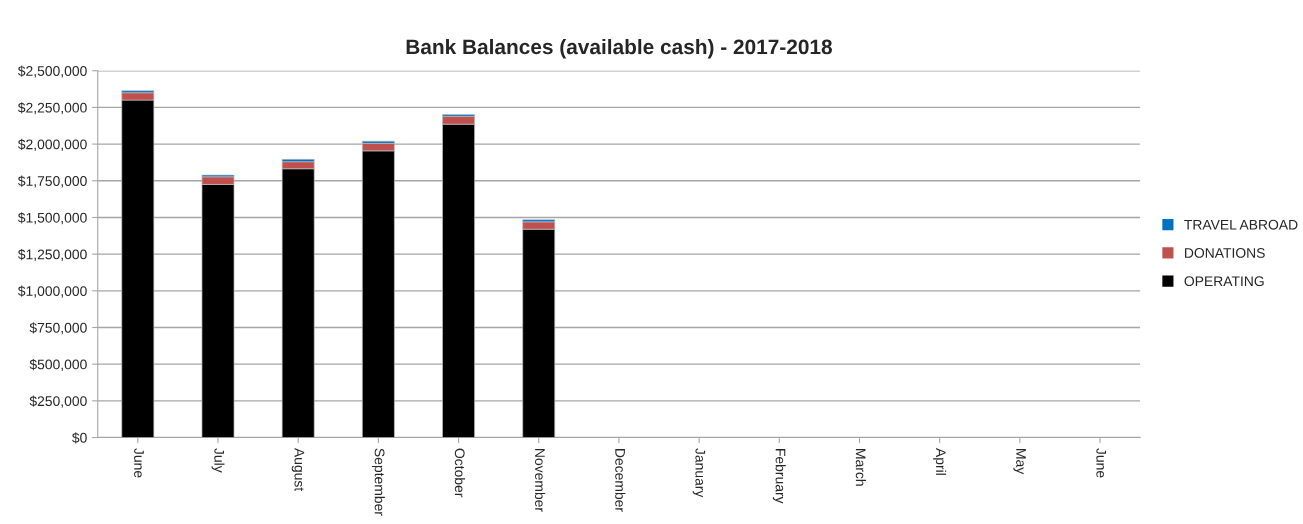 The width and height of the screenshot is (1303, 524). I want to click on x-tick-label: December, so click(620, 480).